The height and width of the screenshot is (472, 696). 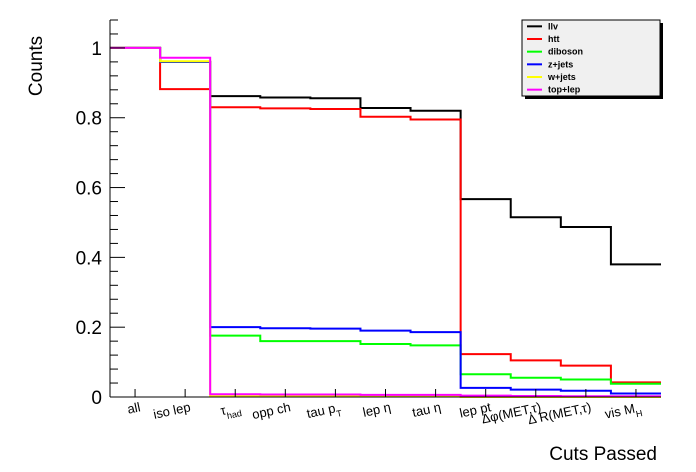 I want to click on x-category-label: lep pt, so click(x=475, y=409).